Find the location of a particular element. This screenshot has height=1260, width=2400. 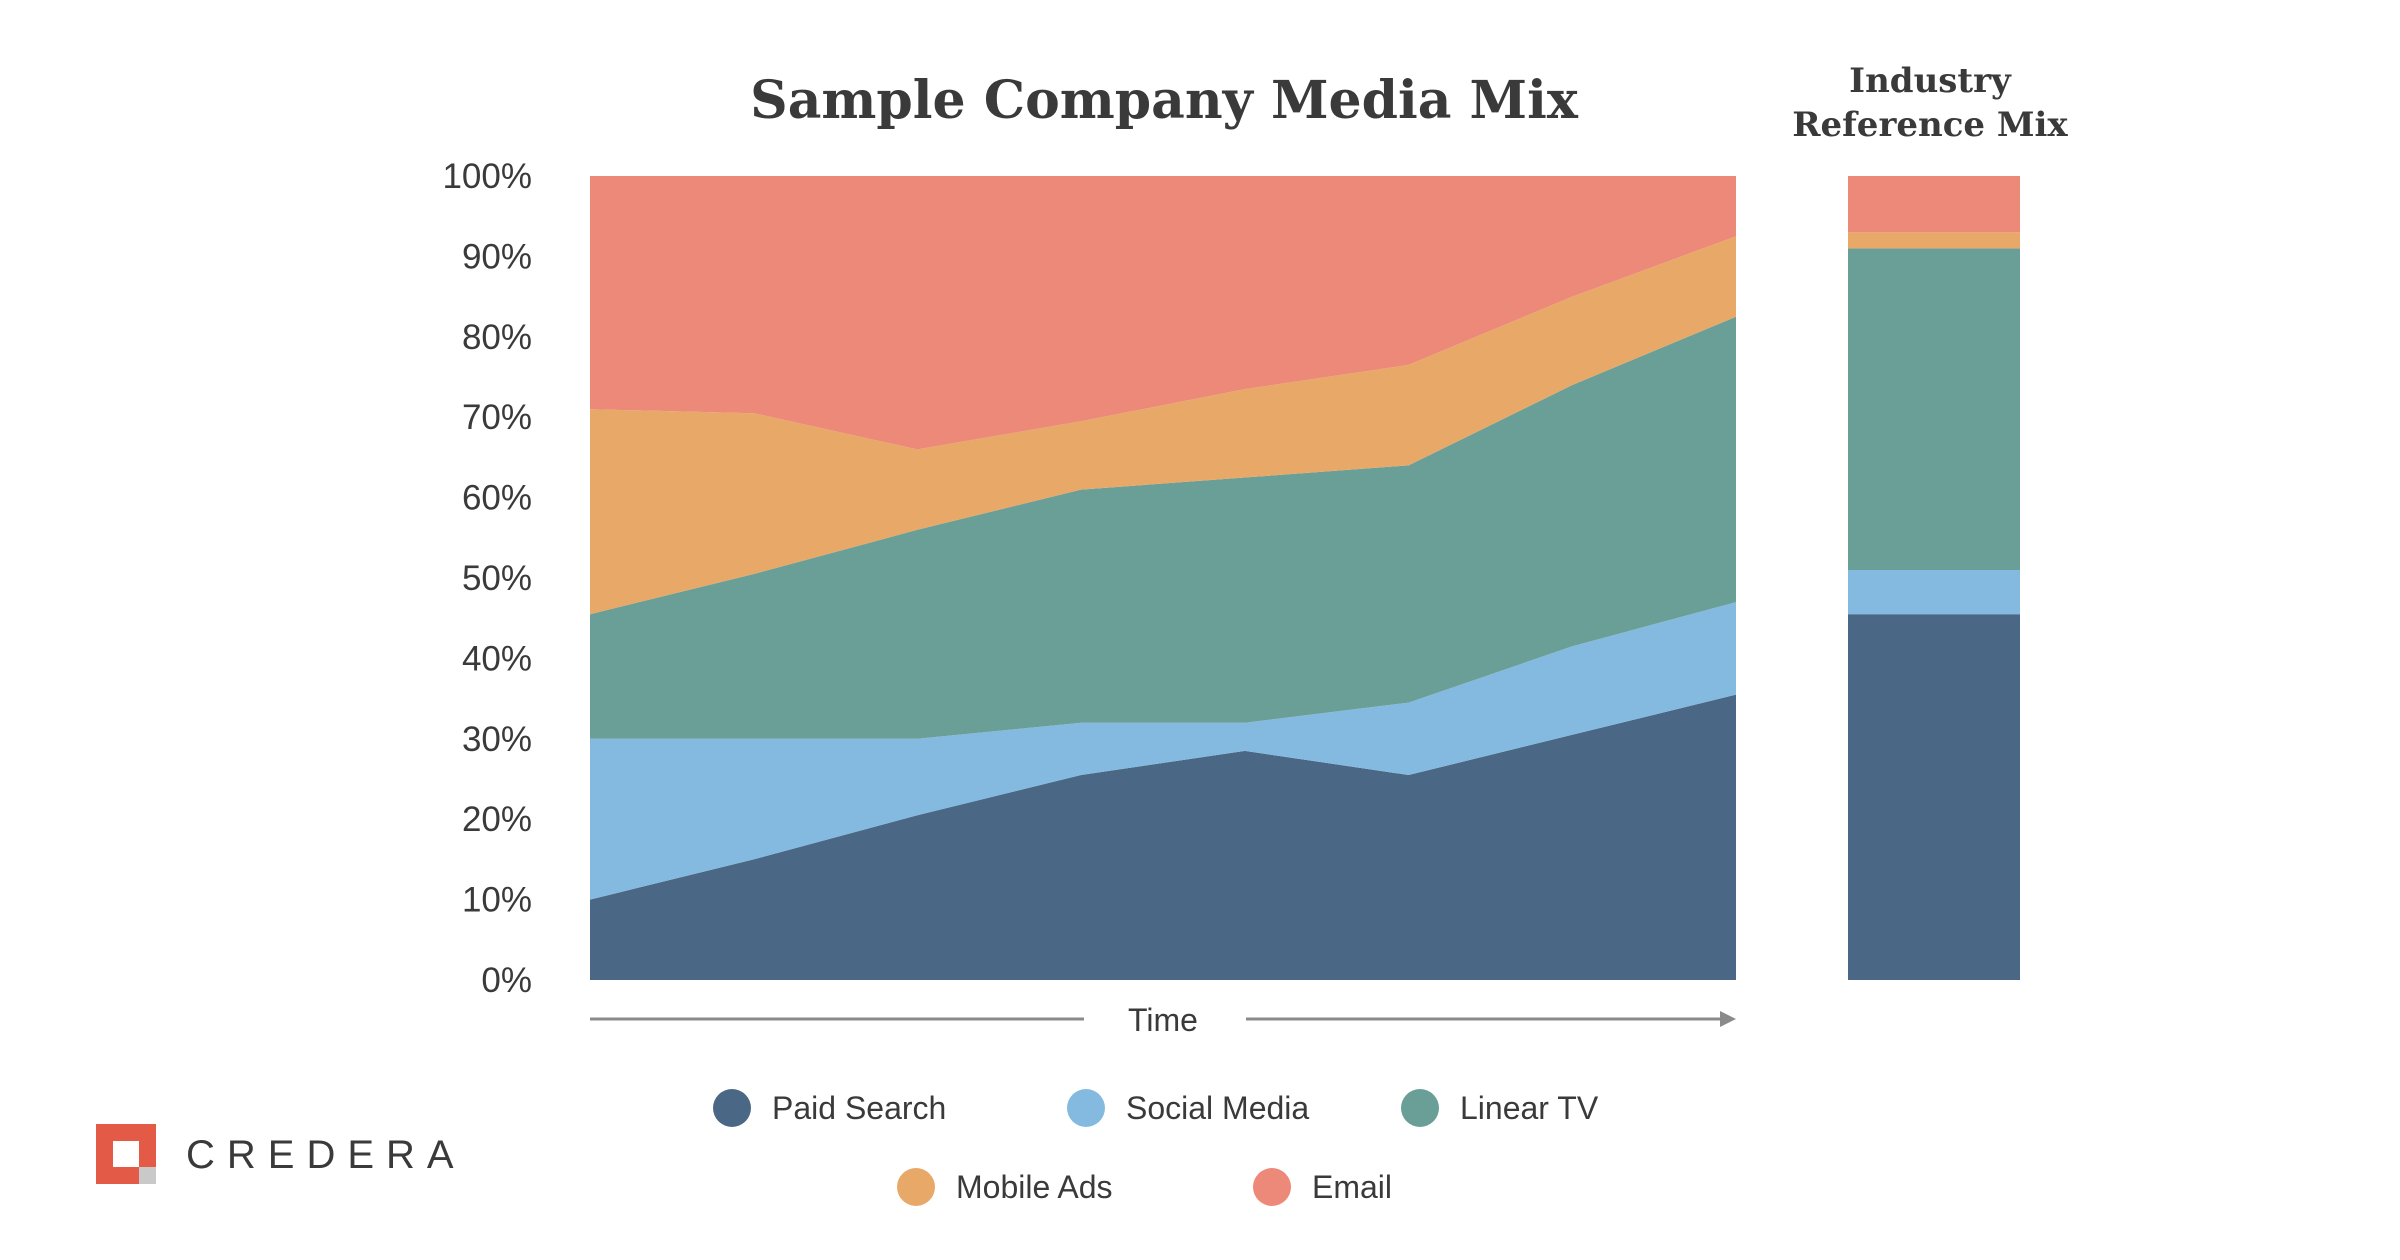

chart-title: Sample Company Media Mix is located at coordinates (1164, 100).